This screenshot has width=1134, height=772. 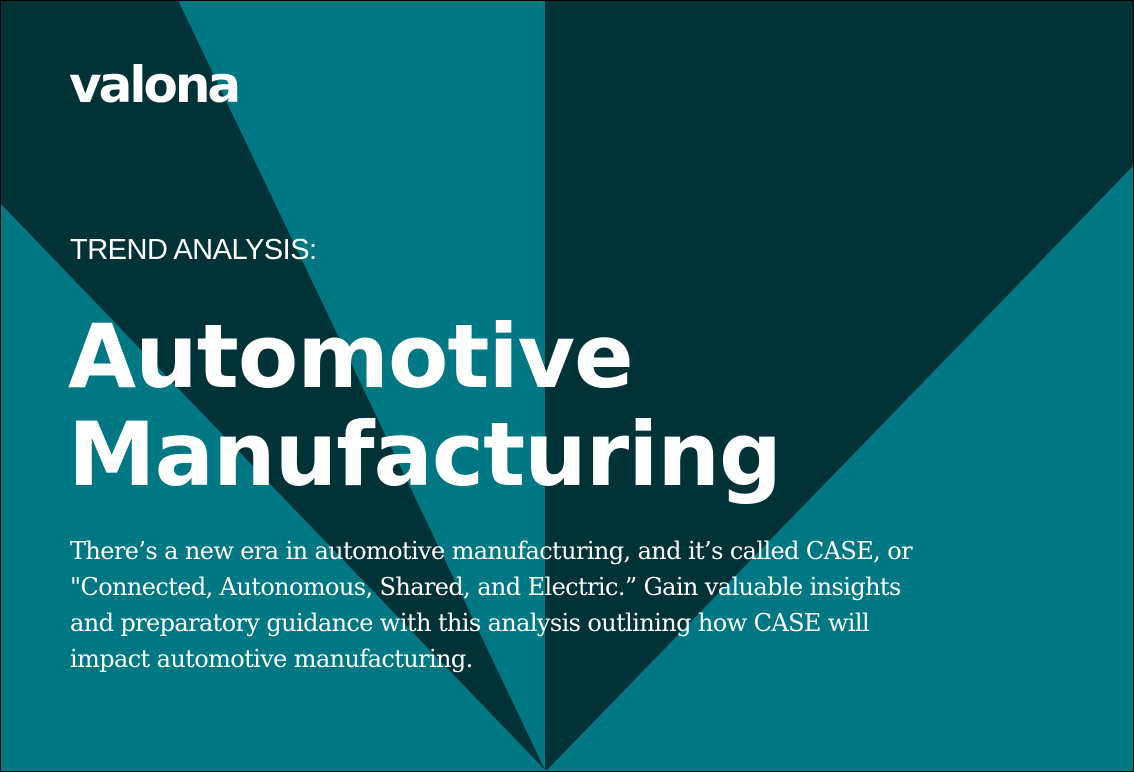 I want to click on title-line-2: Manufacturing, so click(x=425, y=454).